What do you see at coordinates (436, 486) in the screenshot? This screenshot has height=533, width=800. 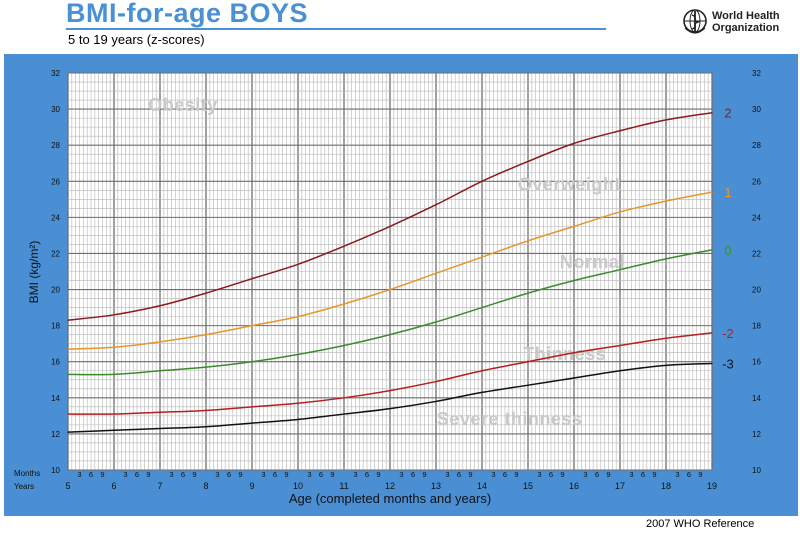 I see `x-year-tick-label: 13` at bounding box center [436, 486].